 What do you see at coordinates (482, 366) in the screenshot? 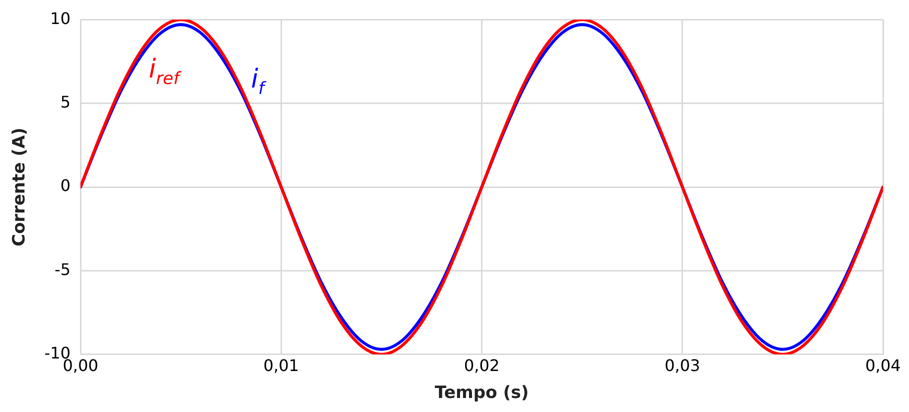
I see `x-tick-label: 0,02` at bounding box center [482, 366].